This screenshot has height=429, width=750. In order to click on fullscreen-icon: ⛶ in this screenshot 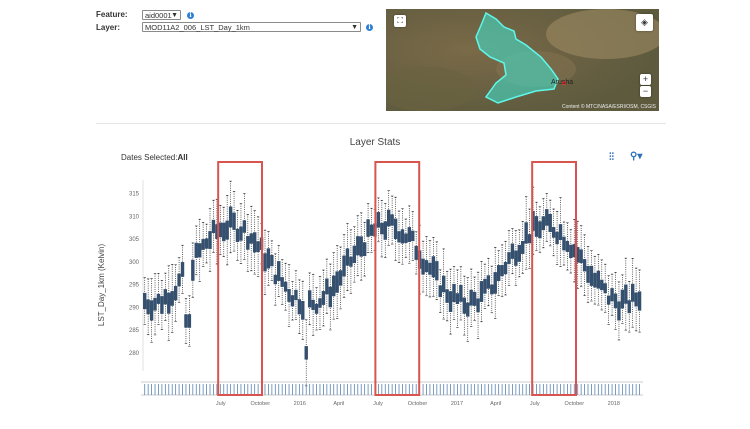, I will do `click(400, 21)`.